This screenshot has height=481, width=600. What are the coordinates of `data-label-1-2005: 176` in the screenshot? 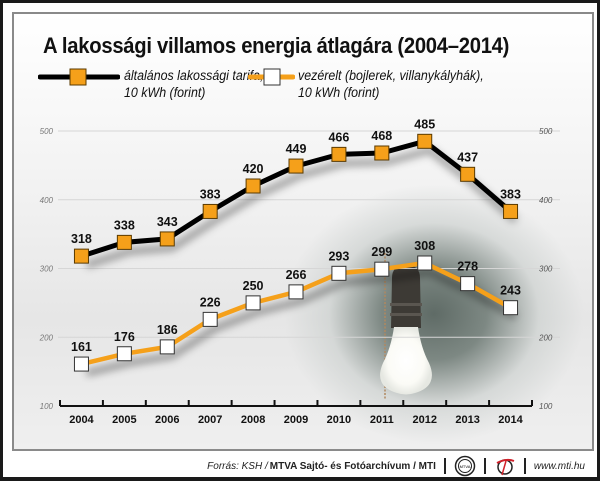 It's located at (124, 337).